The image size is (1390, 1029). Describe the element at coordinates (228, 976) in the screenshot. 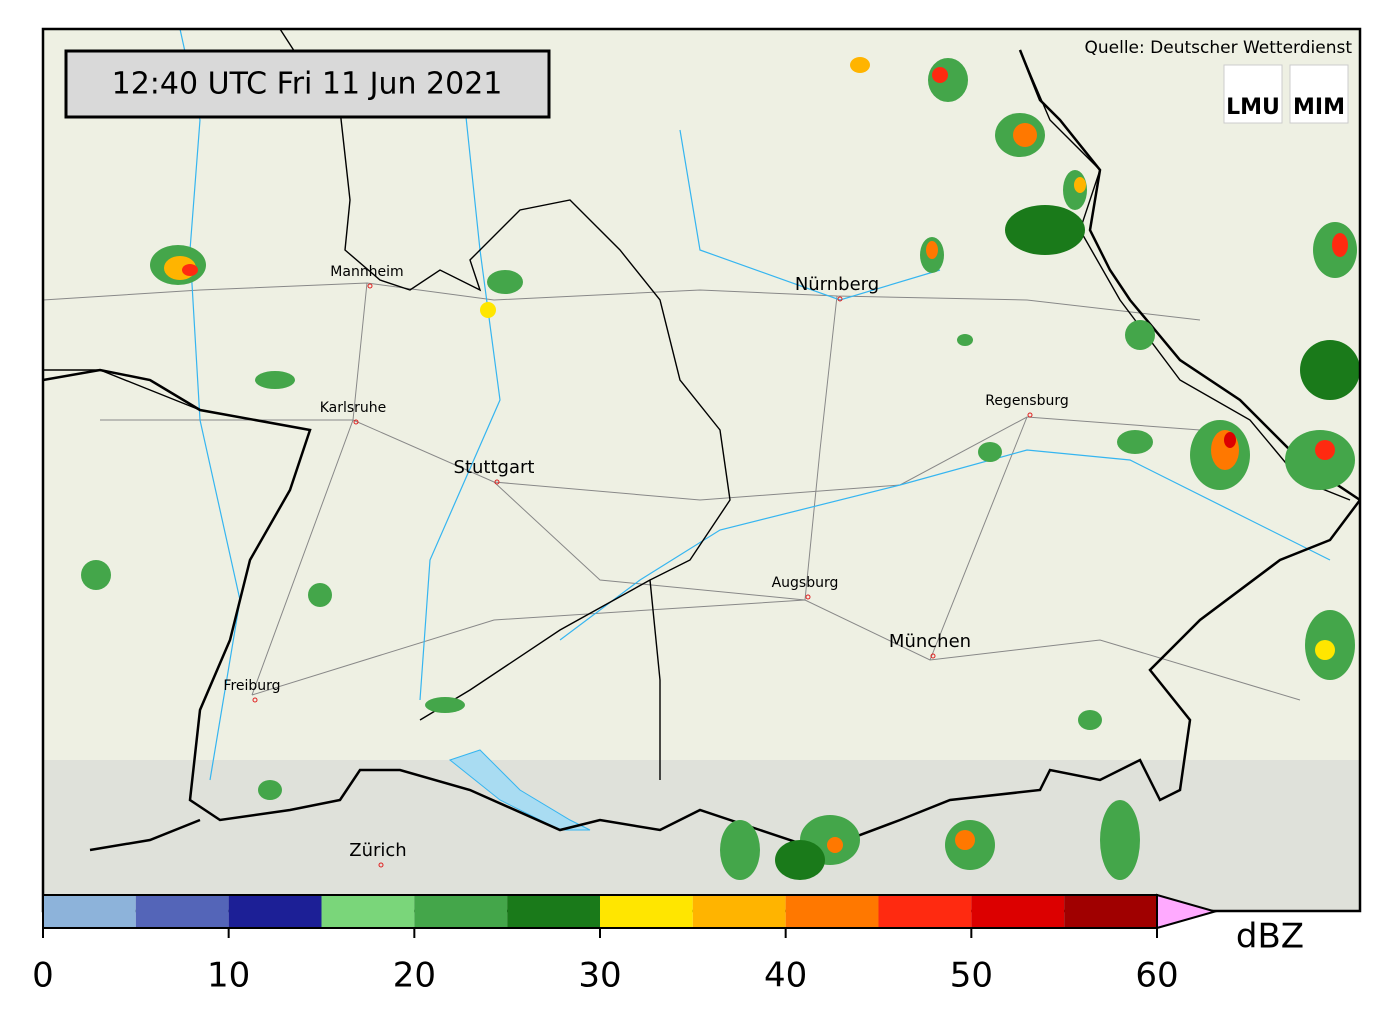

I see `colorbar-tick-label: 10` at that location.